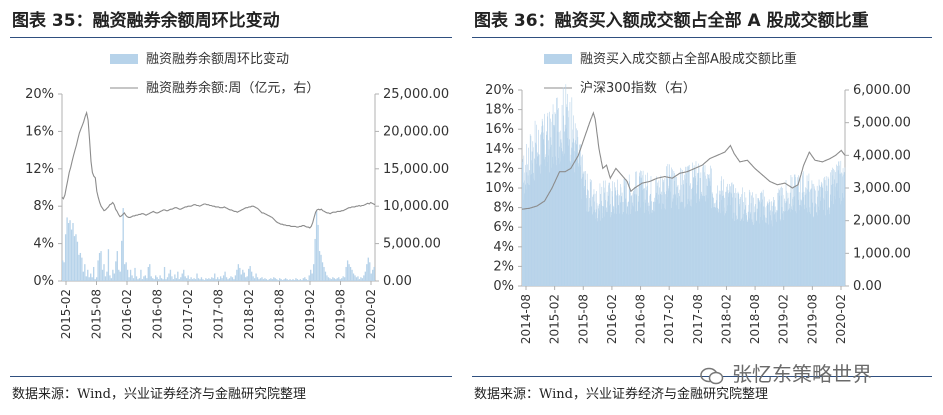 The height and width of the screenshot is (415, 943). I want to click on legend-bar-label: 融资融券余额周环比变动, so click(217, 59).